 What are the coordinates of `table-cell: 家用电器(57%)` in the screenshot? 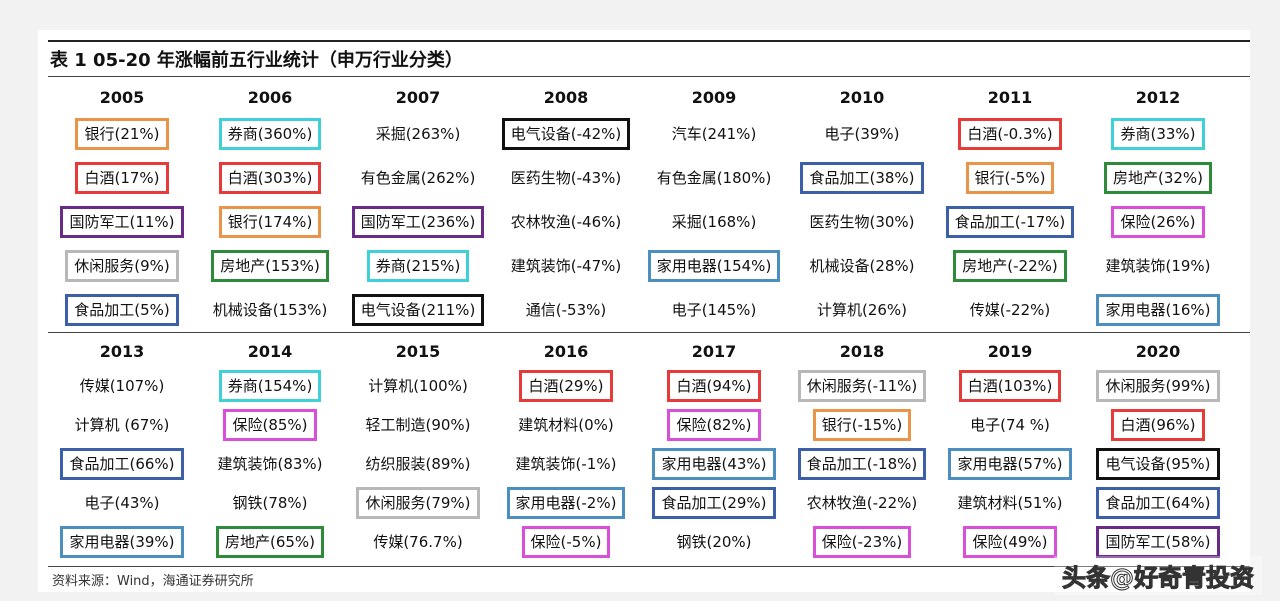 It's located at (1010, 463).